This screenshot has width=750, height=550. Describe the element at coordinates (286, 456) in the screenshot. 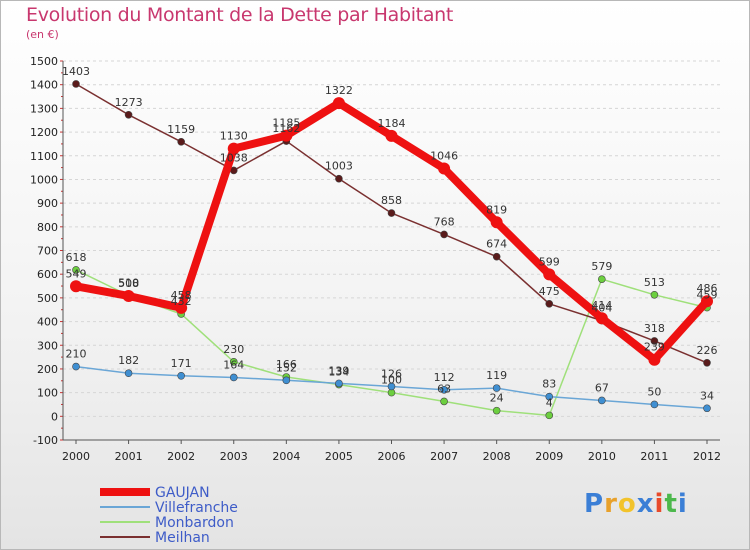

I see `x-tick-label: 2004` at that location.